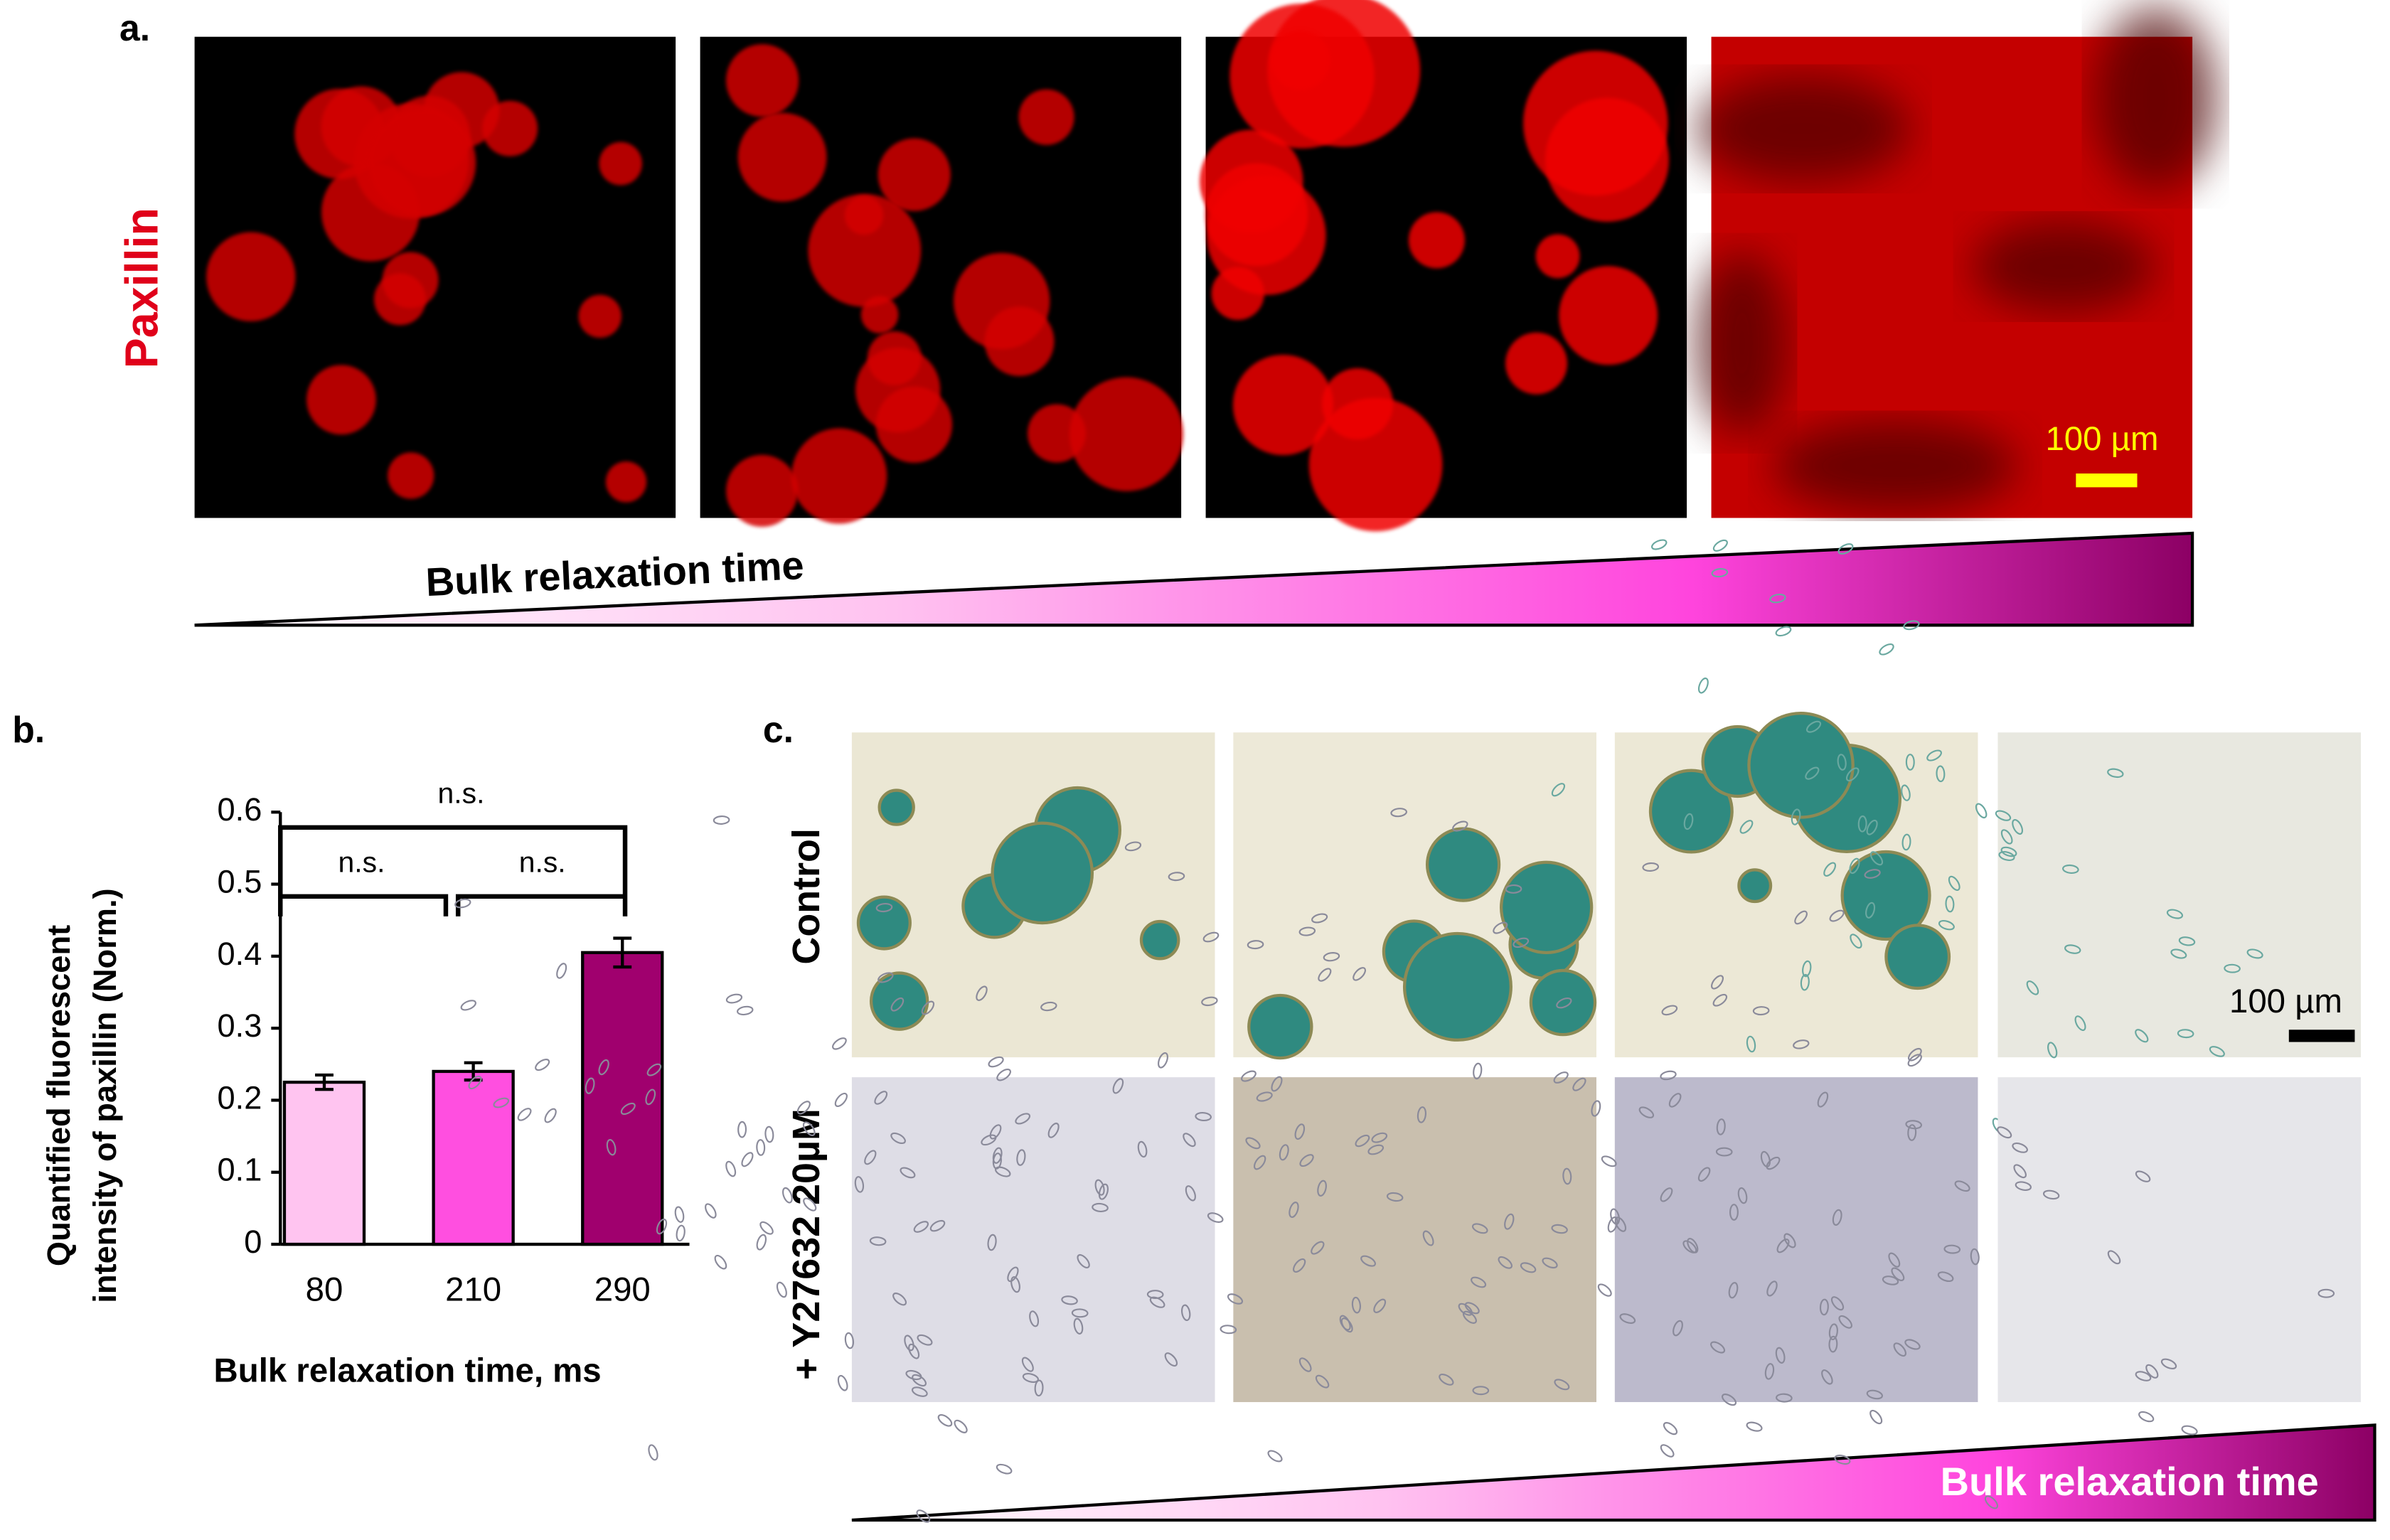 Image resolution: width=2390 pixels, height=1540 pixels. What do you see at coordinates (59, 1095) in the screenshot?
I see `y-axis-title: Quantified fluorescent` at bounding box center [59, 1095].